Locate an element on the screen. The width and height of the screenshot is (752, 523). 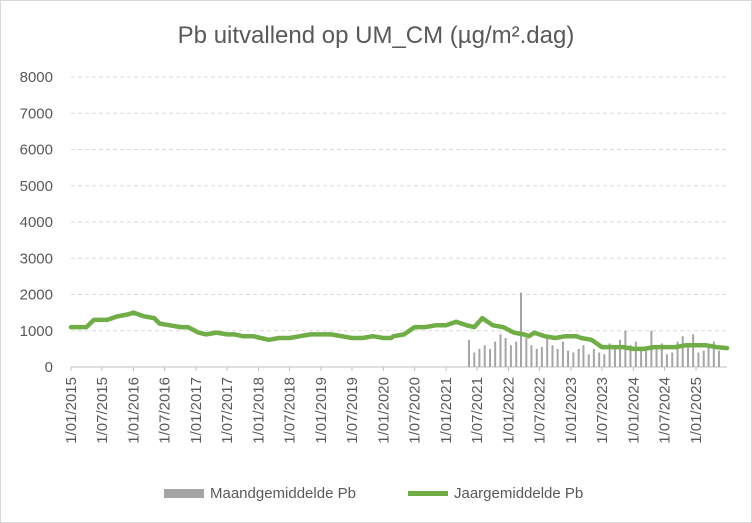
x-tick-label: 1/07/2017 is located at coordinates (227, 410).